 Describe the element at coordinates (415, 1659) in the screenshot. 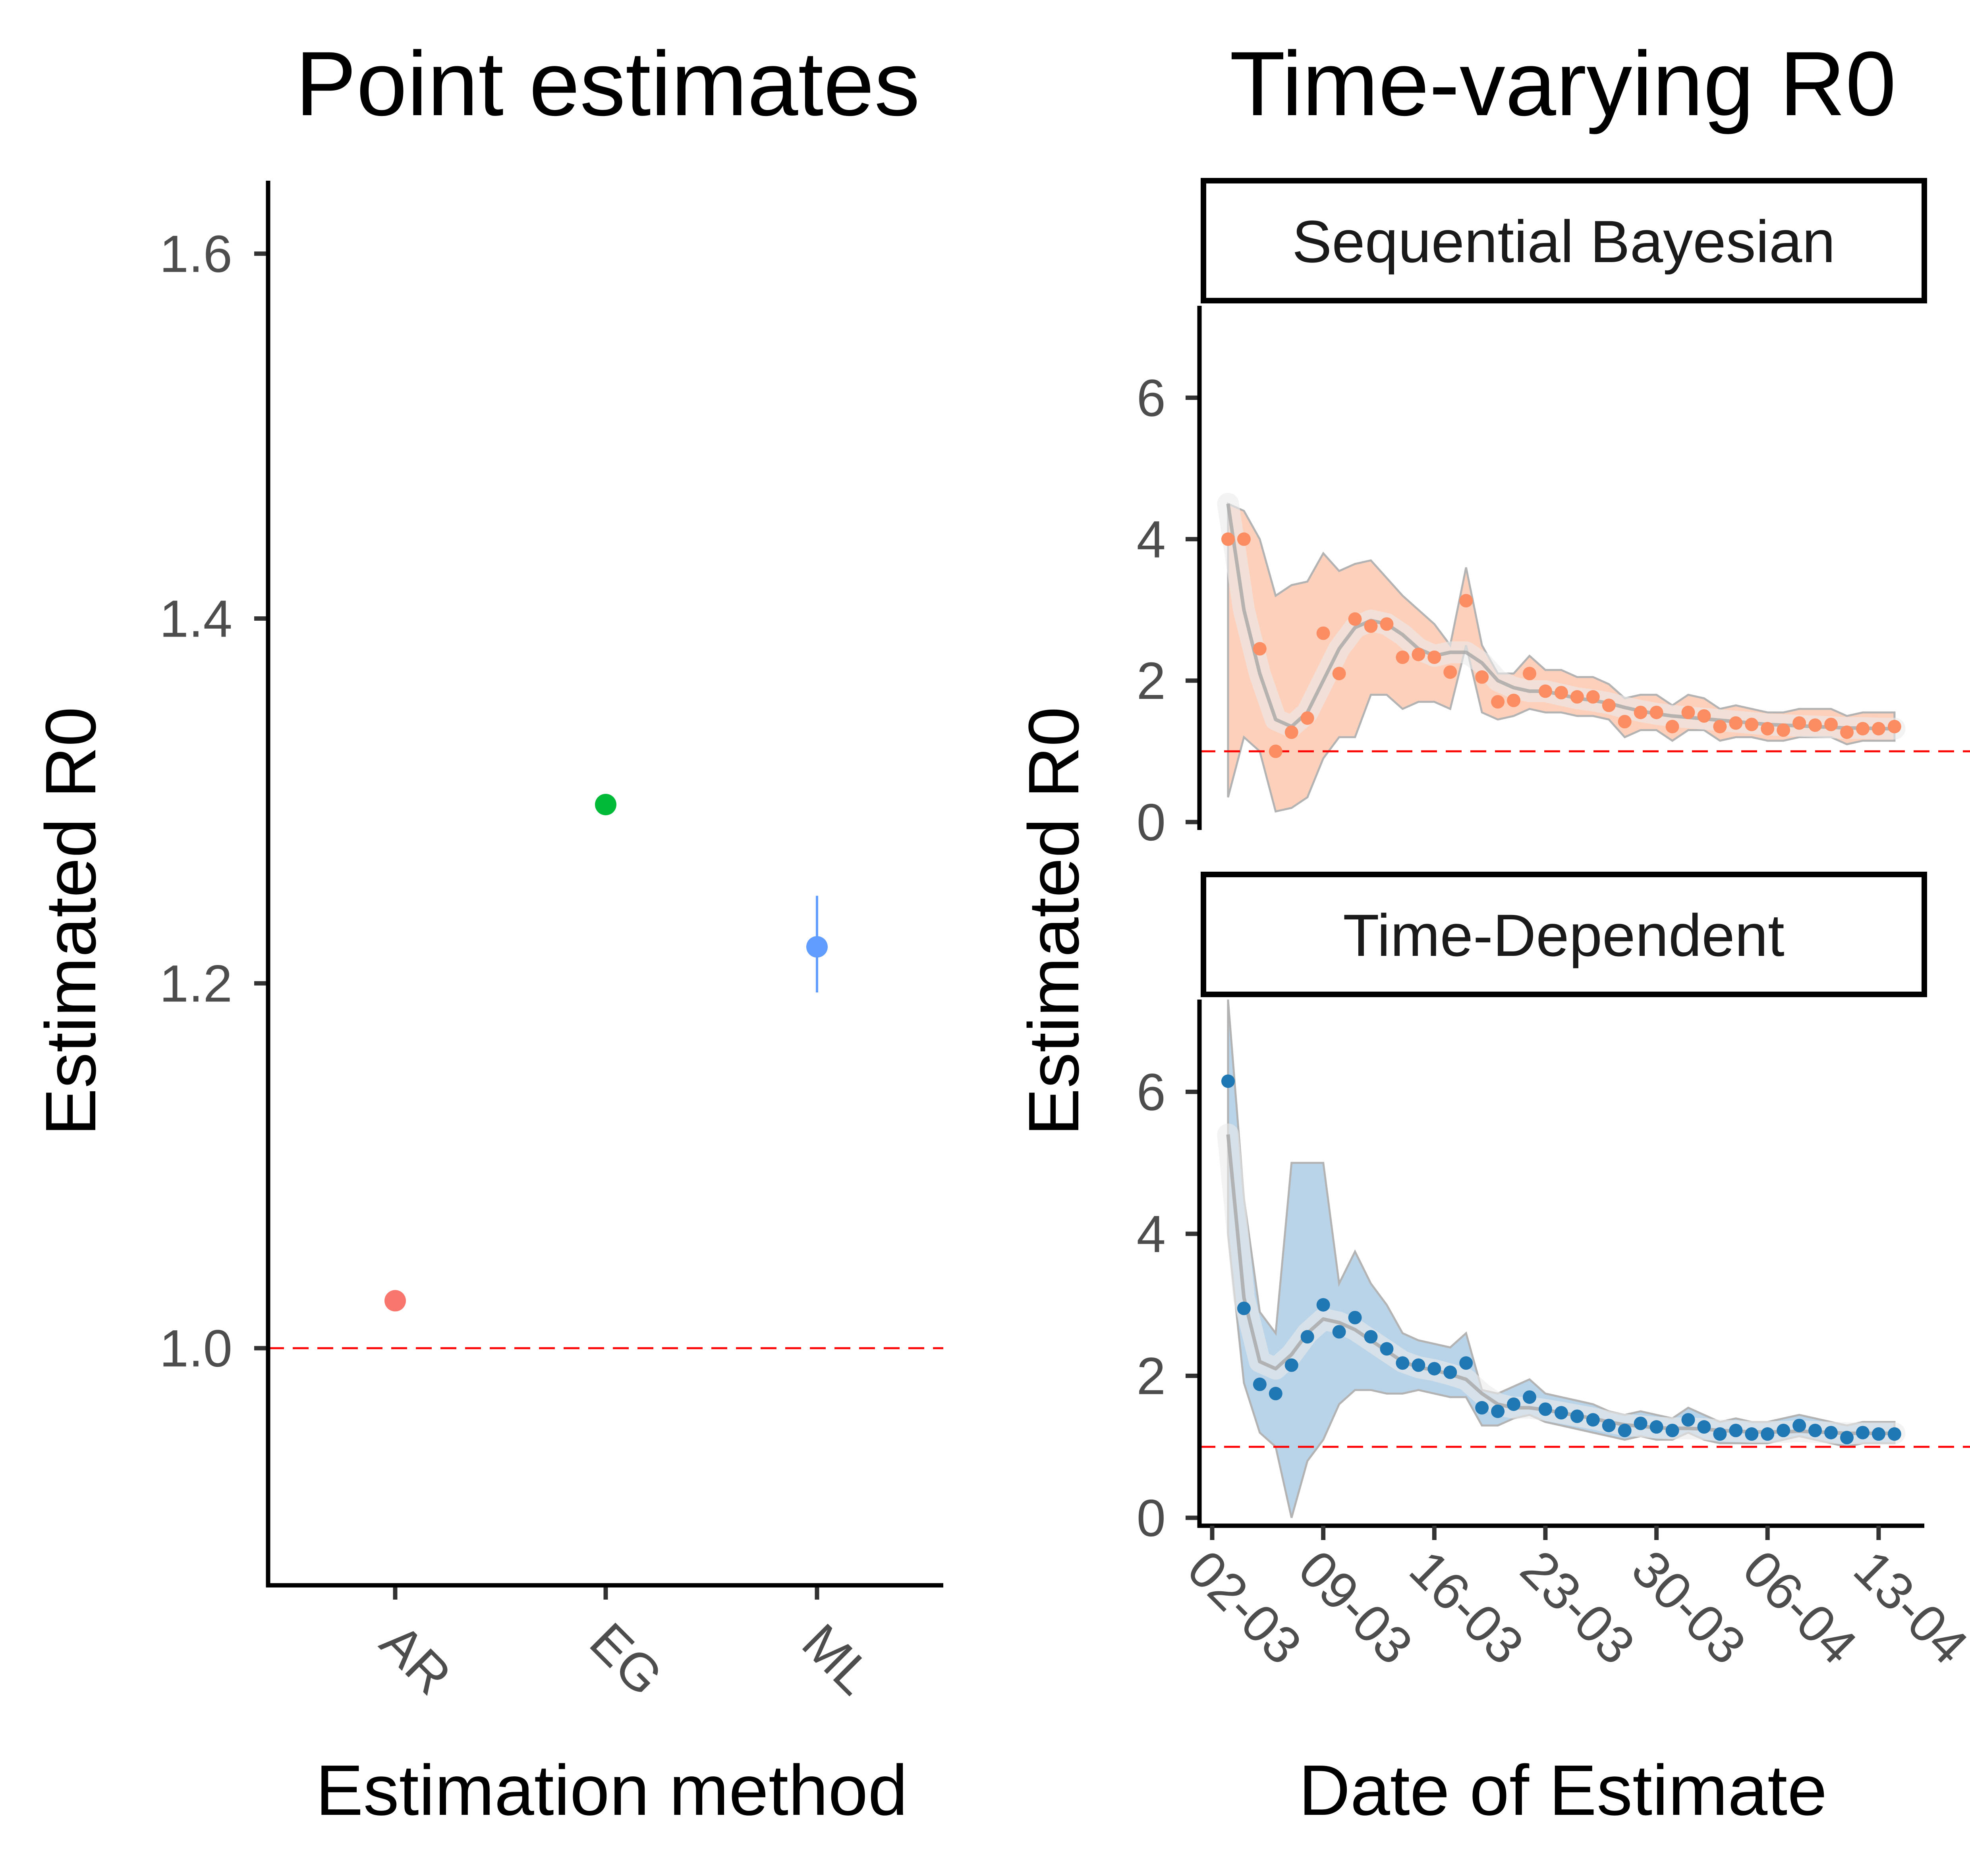

I see `x-tick-label-ar: AR` at that location.